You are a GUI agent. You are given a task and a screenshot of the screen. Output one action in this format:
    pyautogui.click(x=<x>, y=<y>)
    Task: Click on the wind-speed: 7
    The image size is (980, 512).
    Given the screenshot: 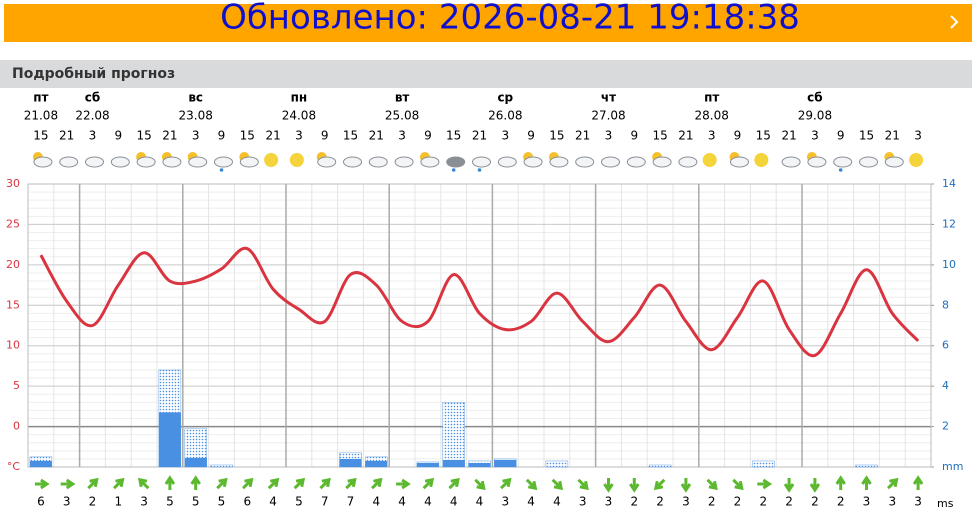 What is the action you would take?
    pyautogui.click(x=351, y=502)
    